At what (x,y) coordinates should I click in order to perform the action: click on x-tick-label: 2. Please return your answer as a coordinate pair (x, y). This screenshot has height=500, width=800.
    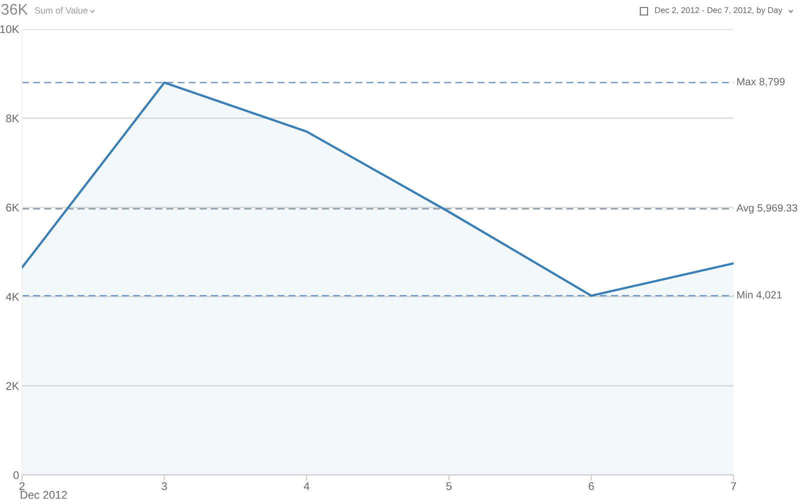
    Looking at the image, I should click on (22, 486).